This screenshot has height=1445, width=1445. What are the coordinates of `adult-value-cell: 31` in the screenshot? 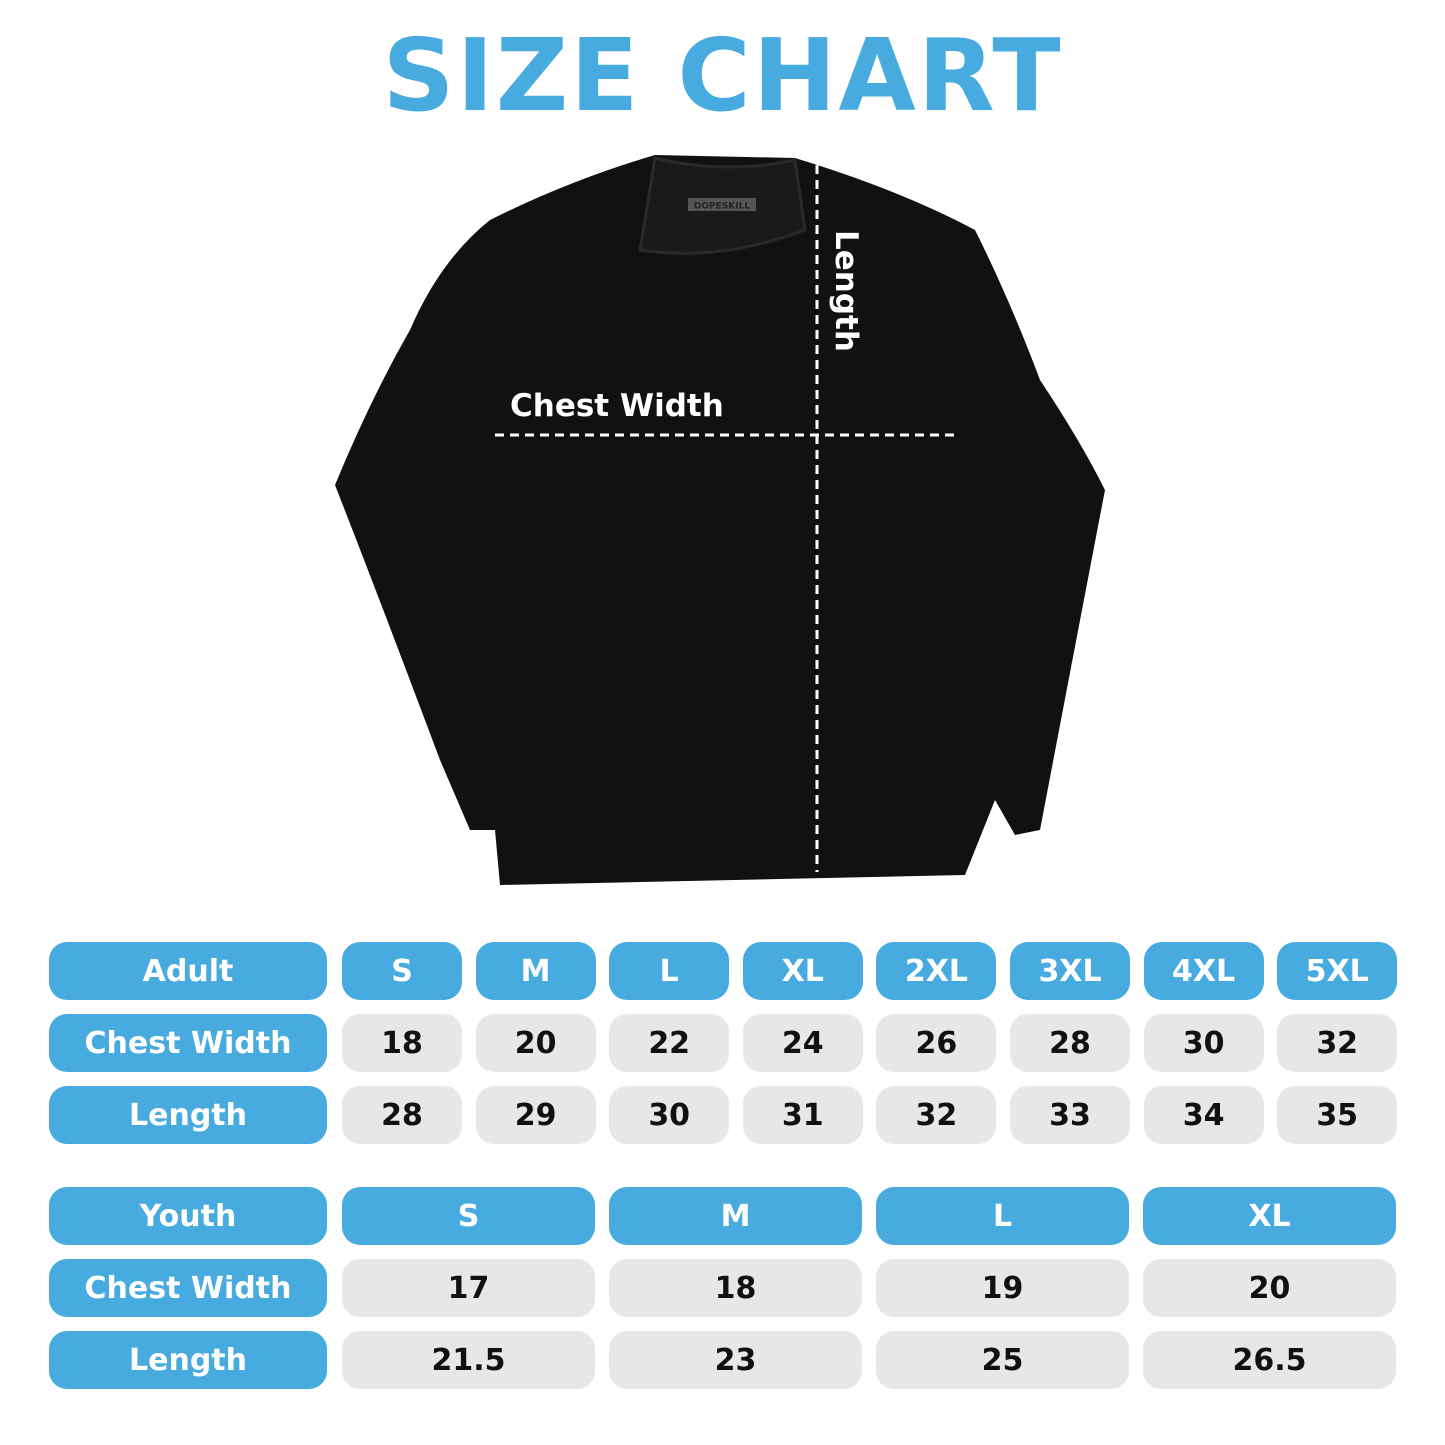 It's located at (802, 1115).